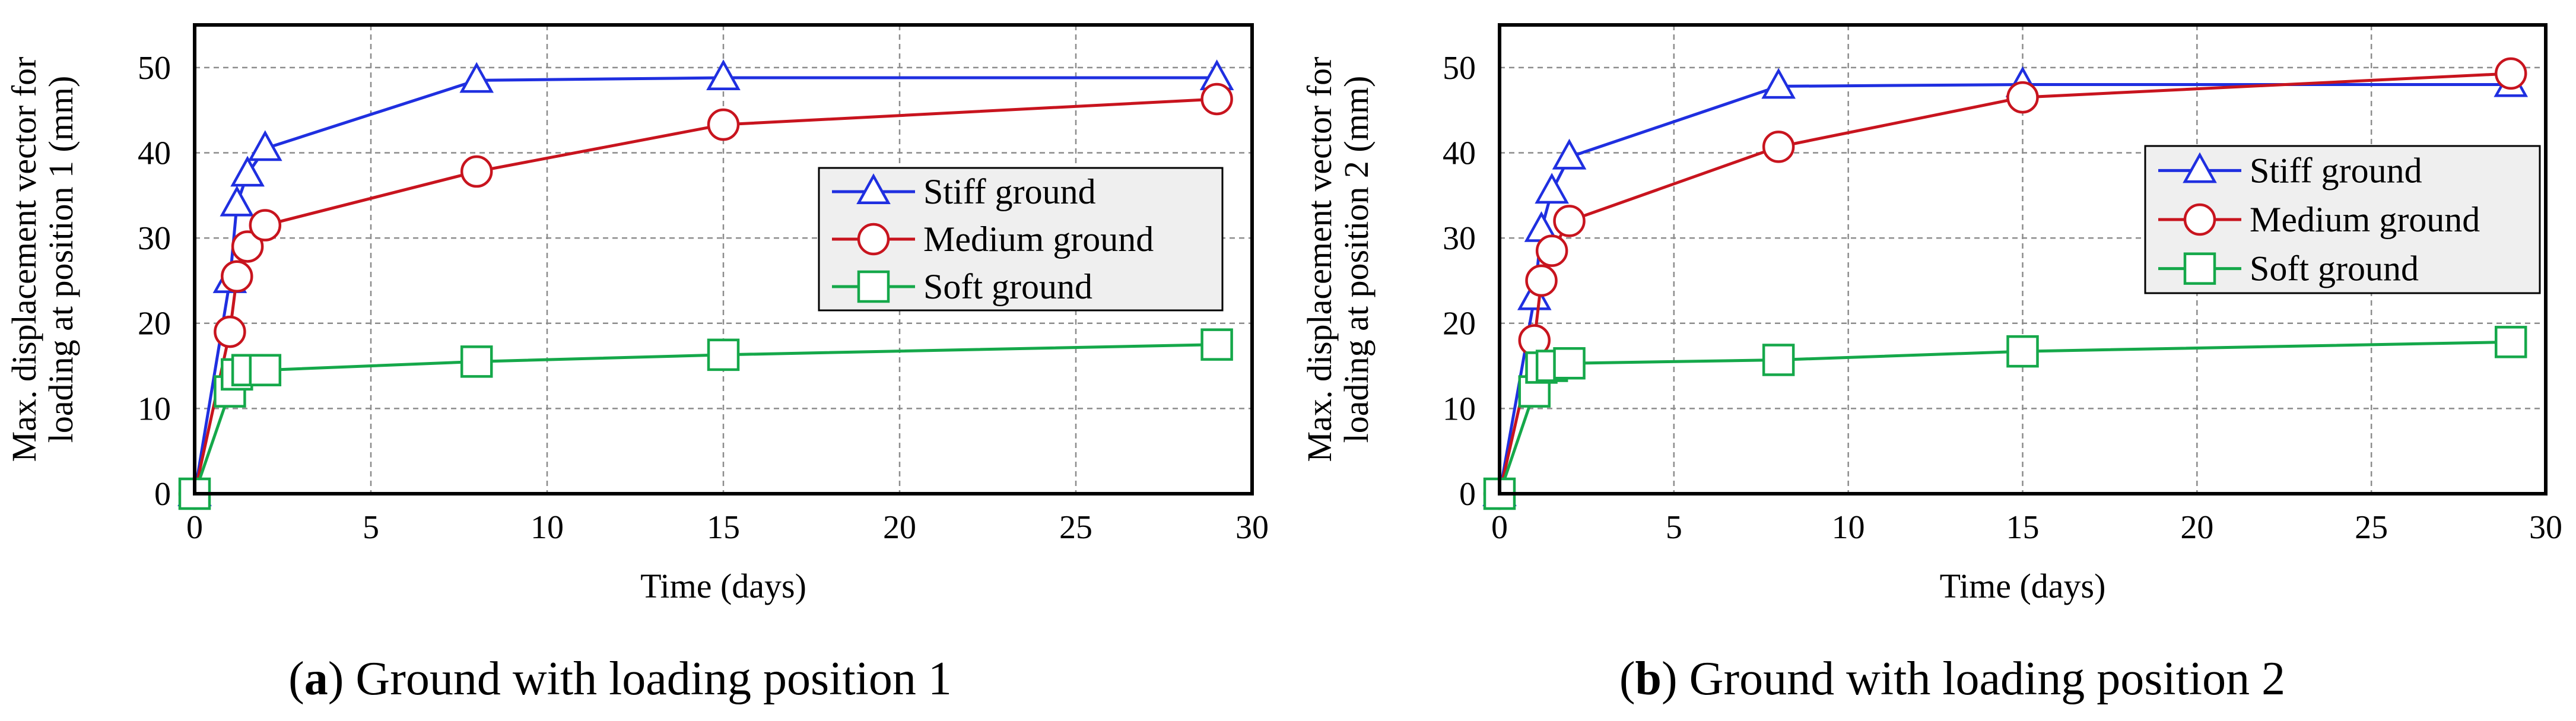 This screenshot has width=2576, height=721. What do you see at coordinates (1952, 679) in the screenshot?
I see `caption-b: (b) Ground with loading position 2` at bounding box center [1952, 679].